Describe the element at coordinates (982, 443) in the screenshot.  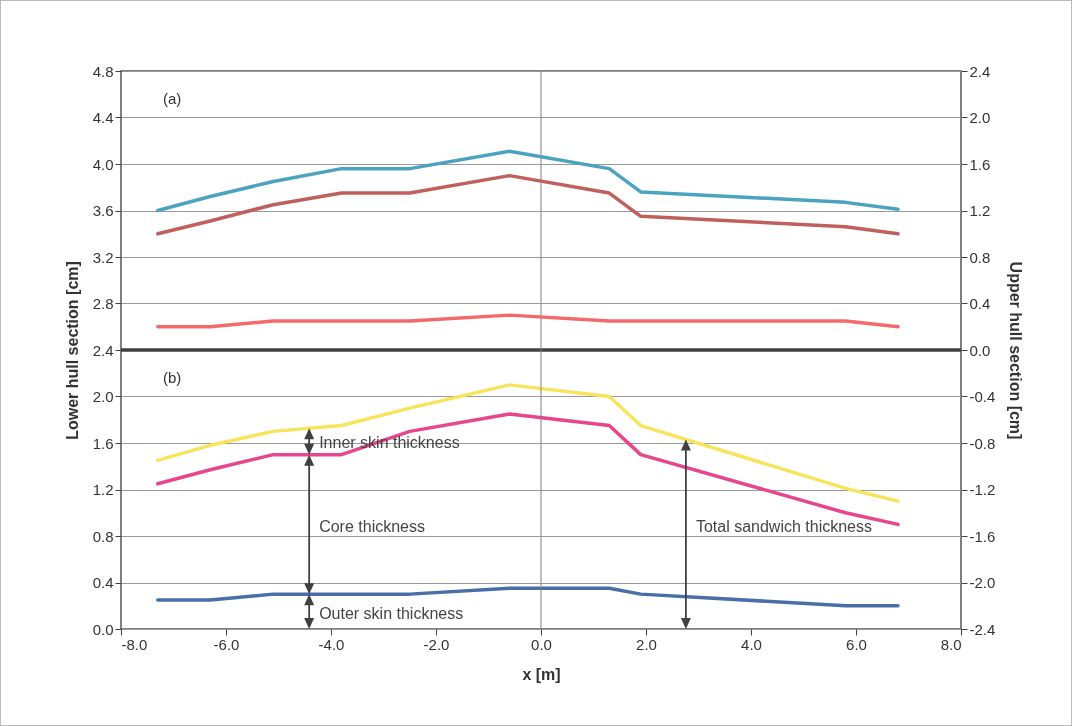
I see `y2-tick-label: -0.8` at that location.